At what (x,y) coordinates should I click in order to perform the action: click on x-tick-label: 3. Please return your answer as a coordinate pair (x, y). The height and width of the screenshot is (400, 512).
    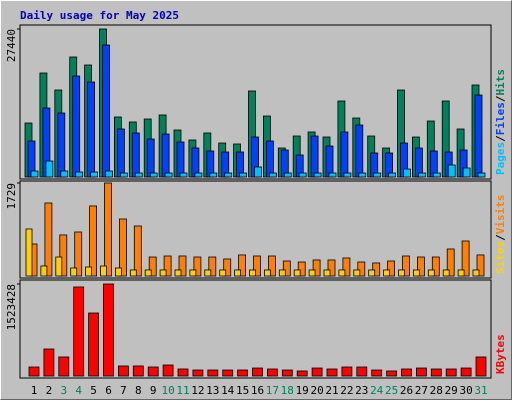
    Looking at the image, I should click on (63, 390).